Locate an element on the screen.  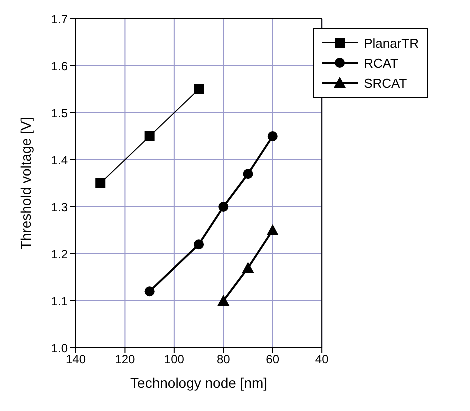
y-tick-label: 1.7 is located at coordinates (59, 19).